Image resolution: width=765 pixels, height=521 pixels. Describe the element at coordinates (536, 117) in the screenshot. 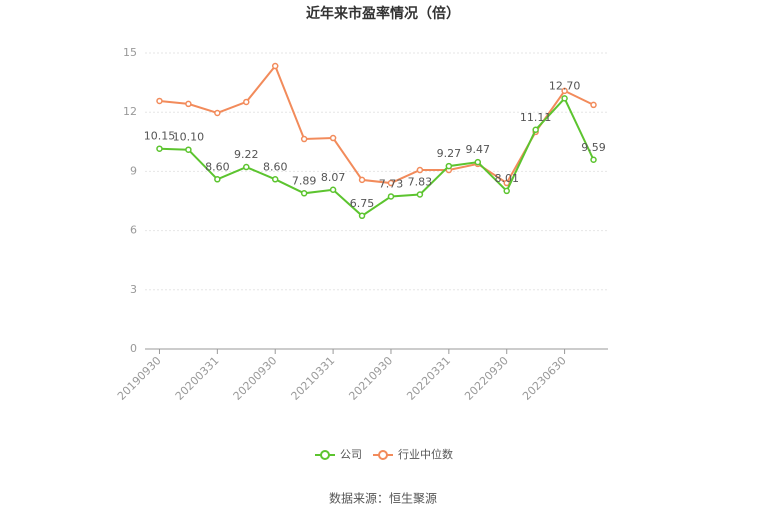

I see `data-label: 11.11` at that location.